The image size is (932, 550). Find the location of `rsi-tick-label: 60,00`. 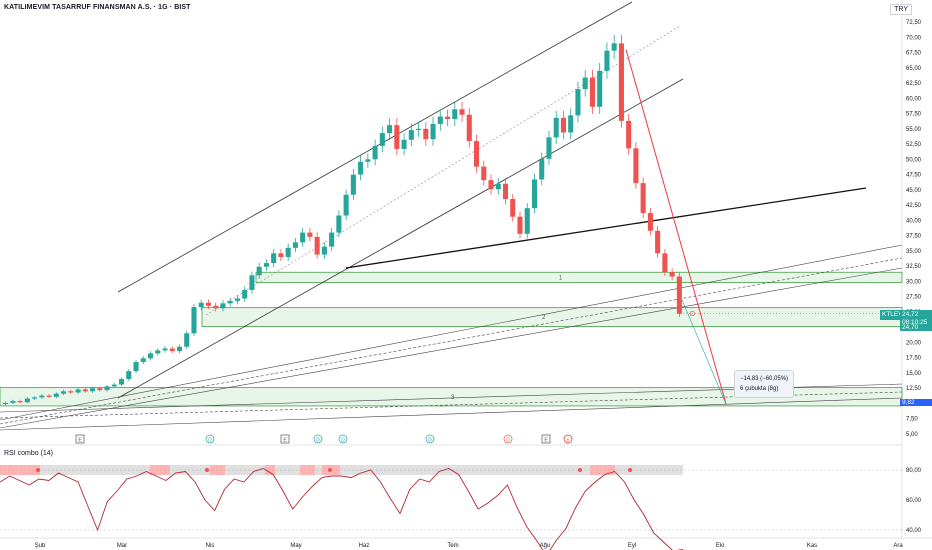

rsi-tick-label: 60,00 is located at coordinates (914, 501).